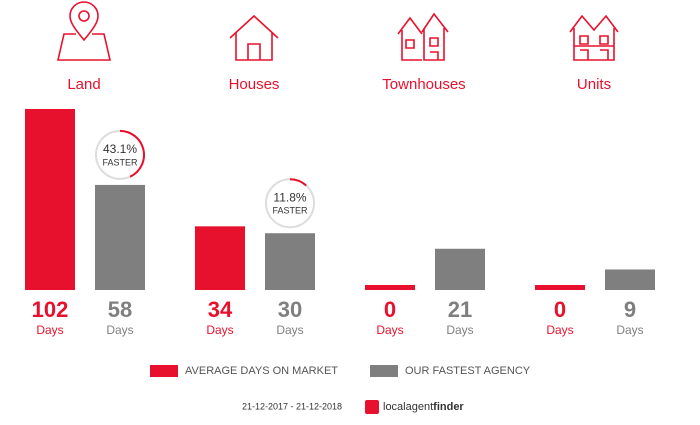 The height and width of the screenshot is (425, 700). I want to click on value-label: 9, so click(630, 309).